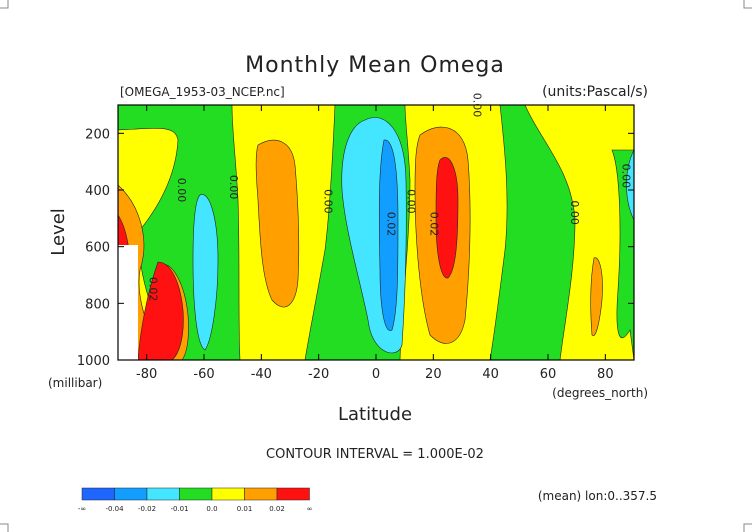  What do you see at coordinates (97, 248) in the screenshot?
I see `y-tick-label: 600` at bounding box center [97, 248].